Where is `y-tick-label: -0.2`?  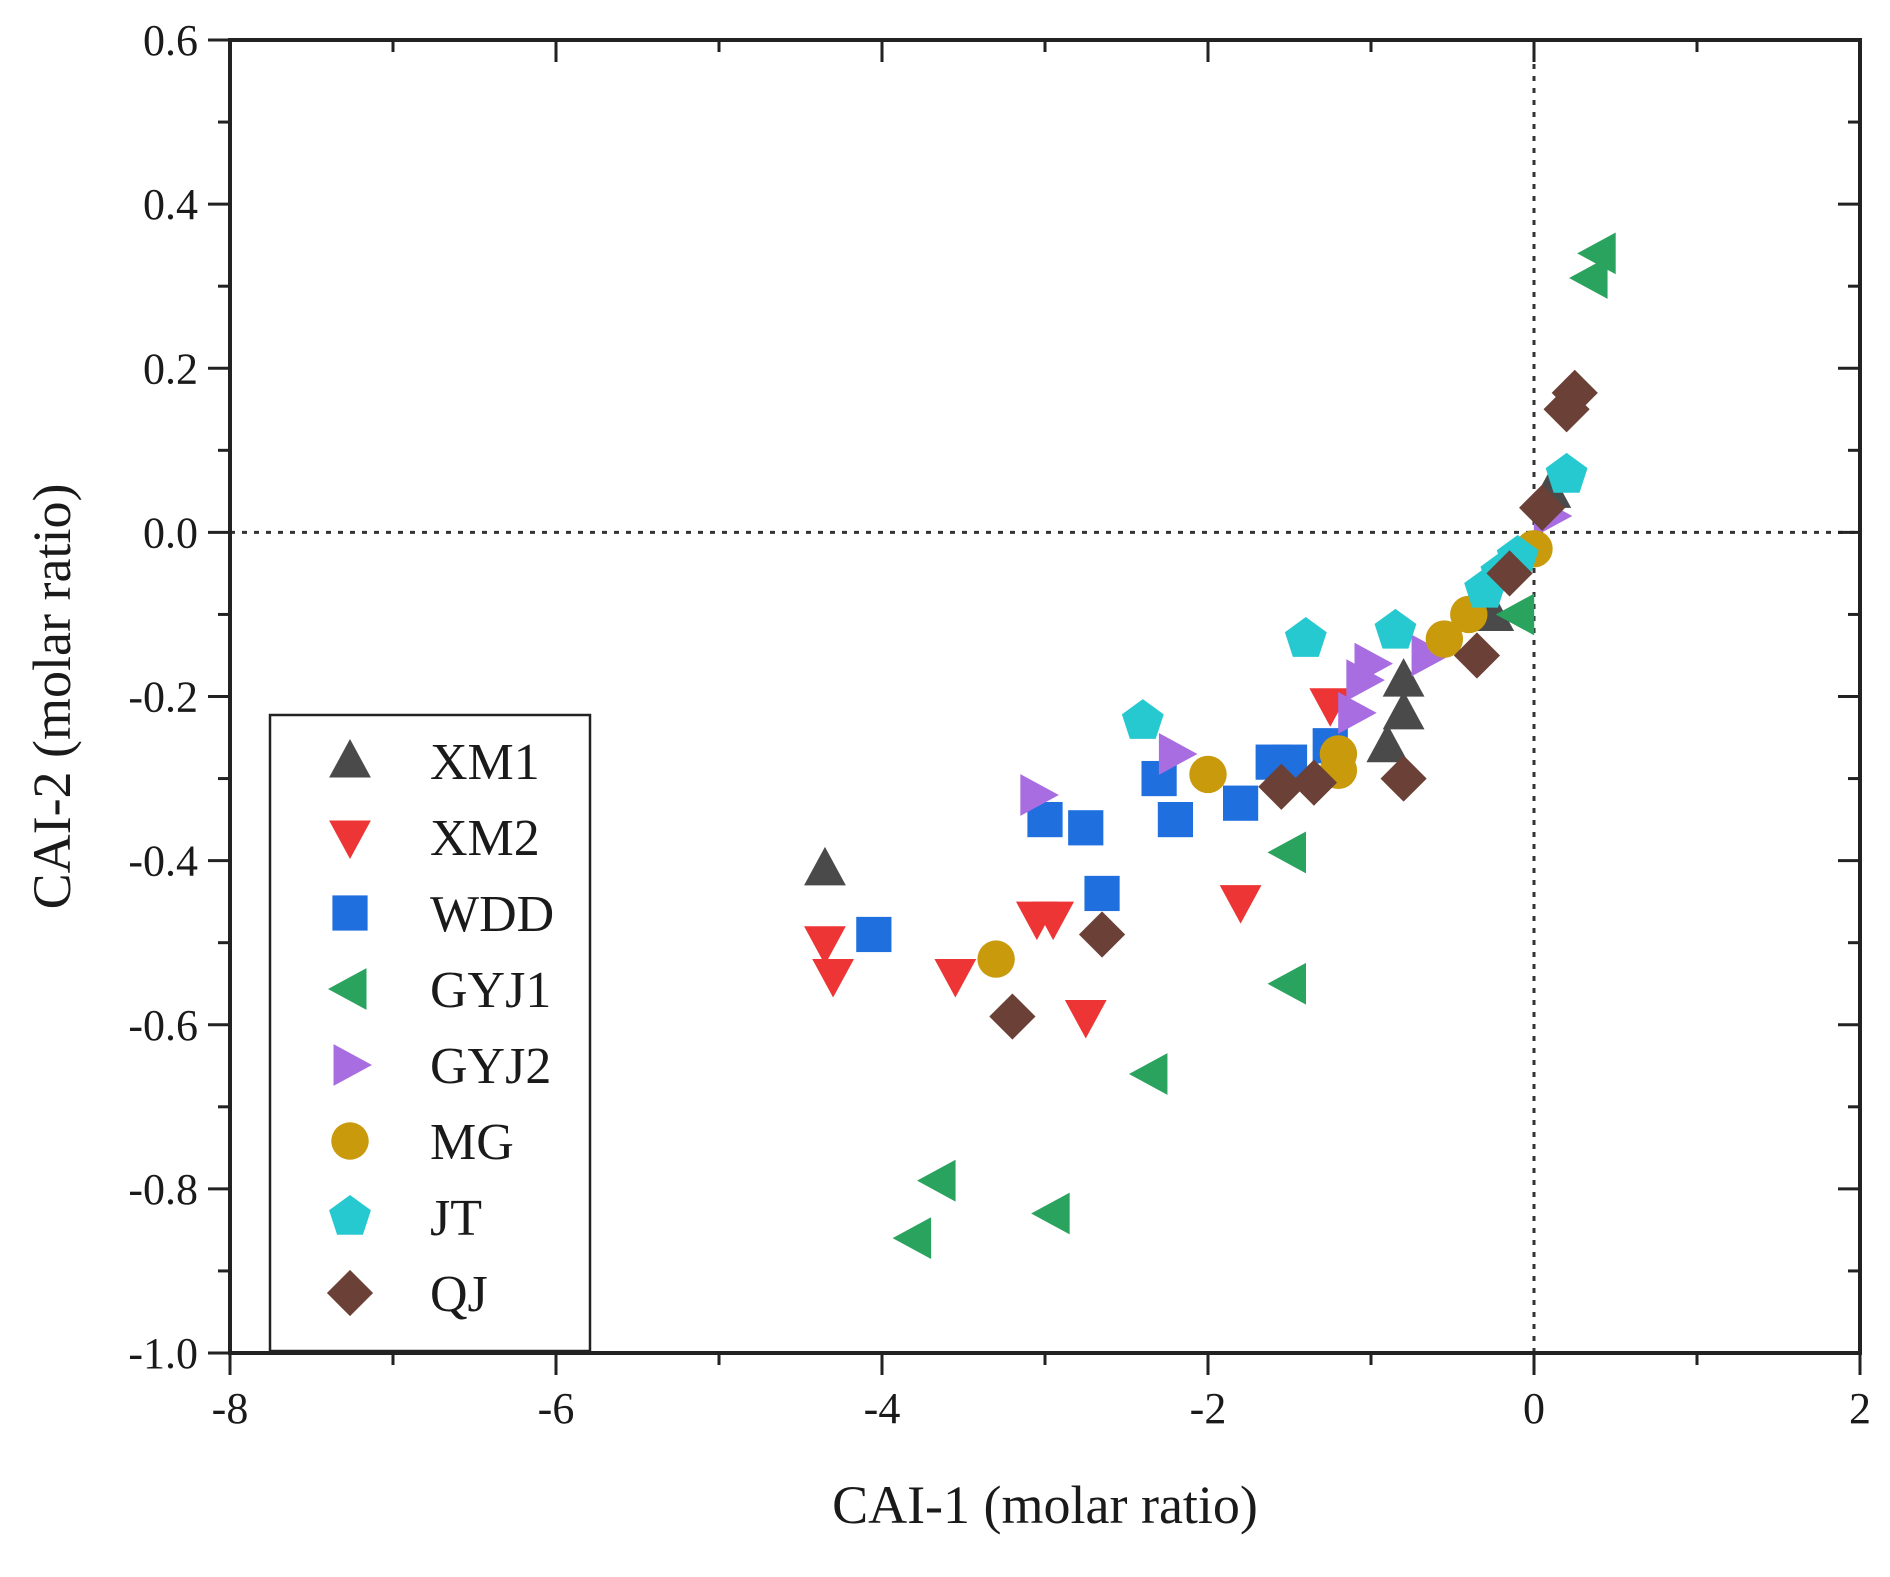 y-tick-label: -0.2 is located at coordinates (163, 697).